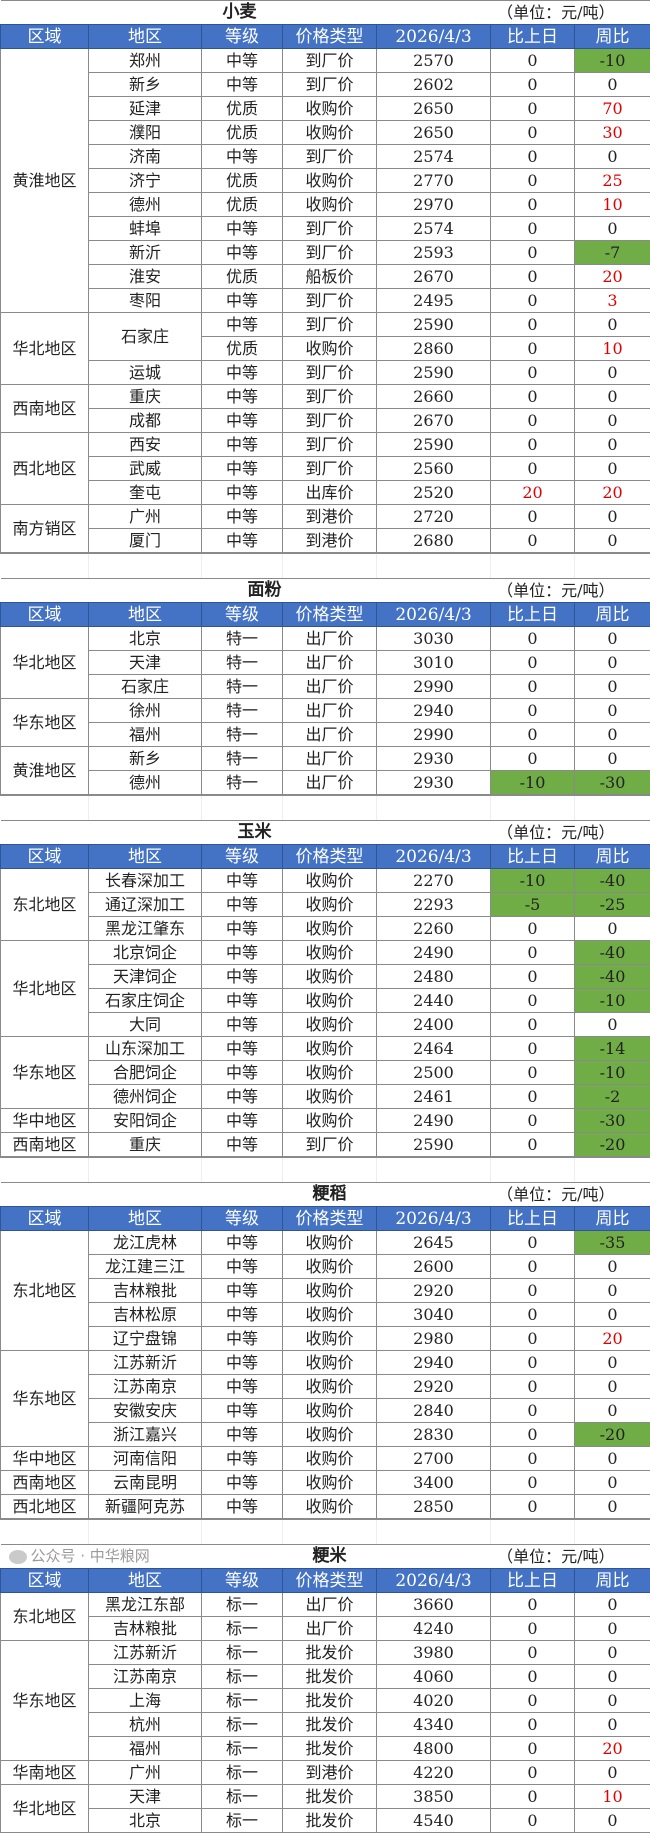  I want to click on area-cell: 新乡, so click(145, 85).